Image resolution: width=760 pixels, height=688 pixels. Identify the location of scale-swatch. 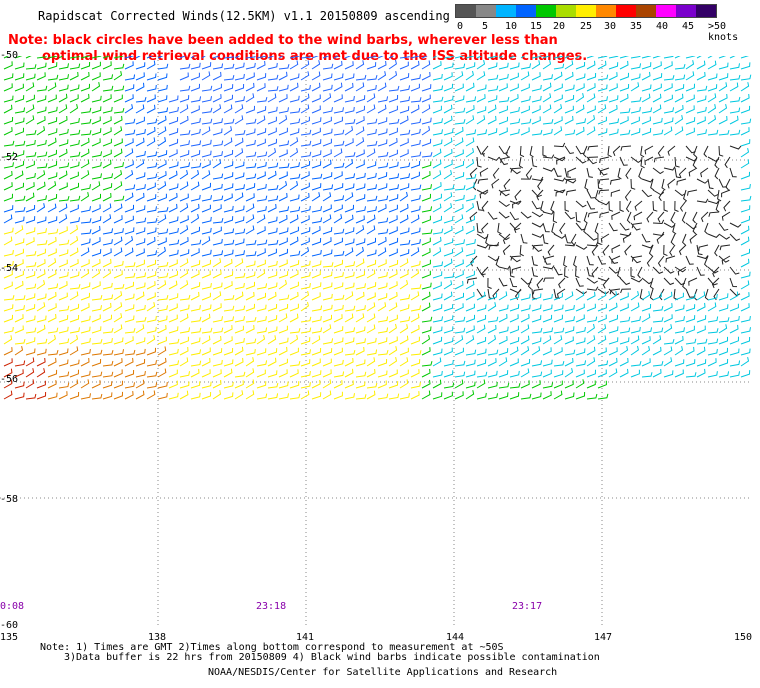
(646, 11).